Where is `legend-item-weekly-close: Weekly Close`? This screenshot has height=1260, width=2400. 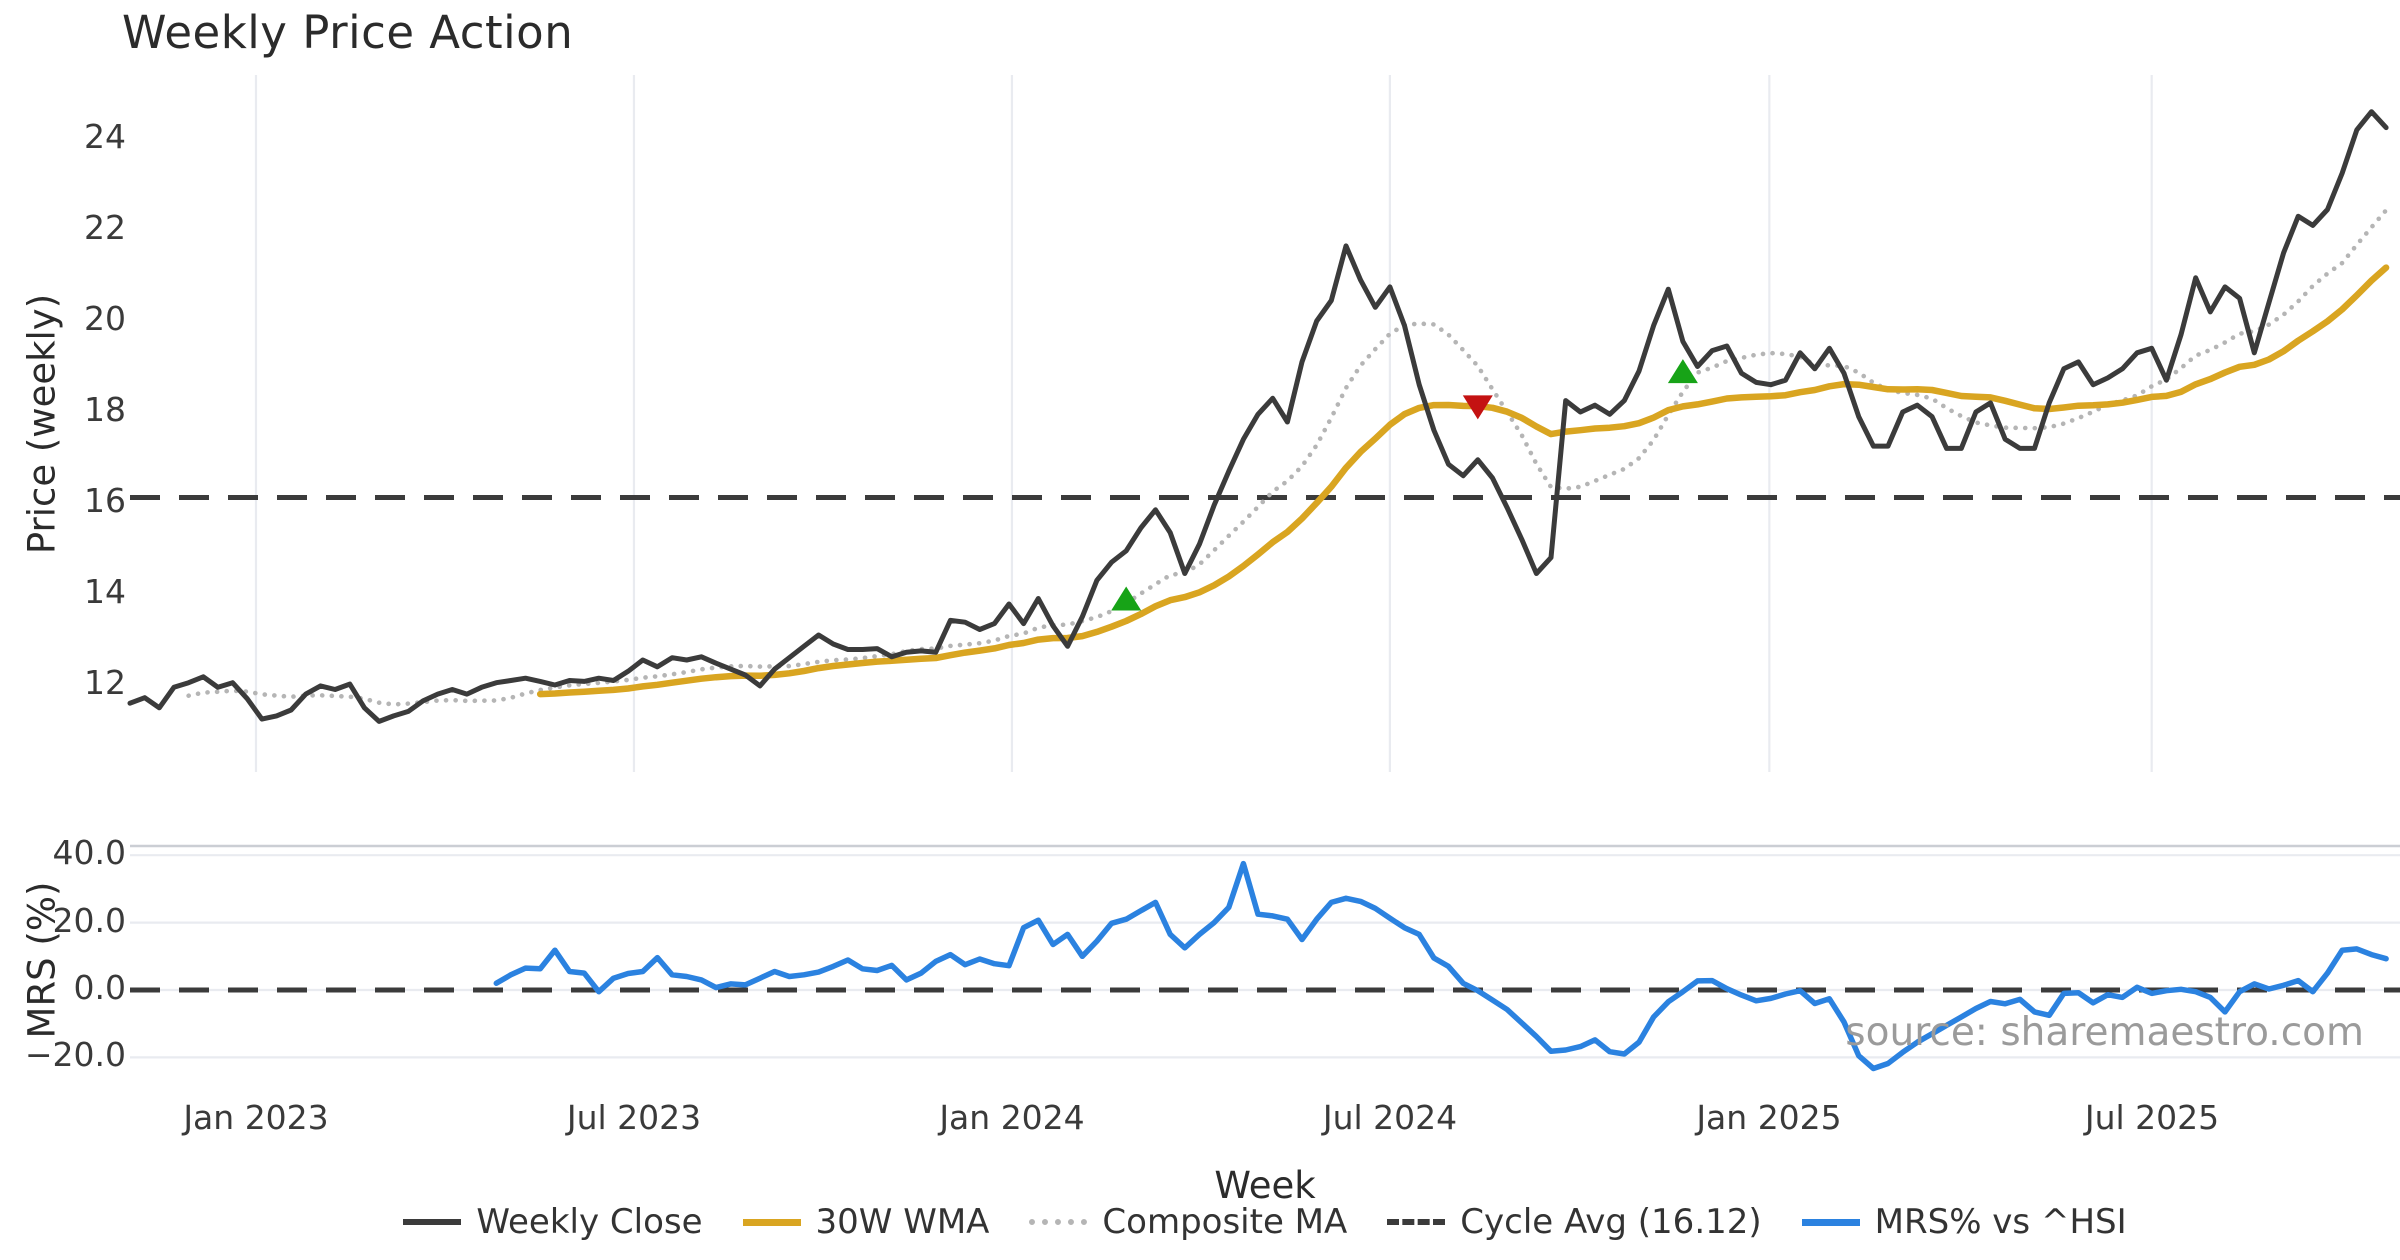 legend-item-weekly-close: Weekly Close is located at coordinates (553, 1222).